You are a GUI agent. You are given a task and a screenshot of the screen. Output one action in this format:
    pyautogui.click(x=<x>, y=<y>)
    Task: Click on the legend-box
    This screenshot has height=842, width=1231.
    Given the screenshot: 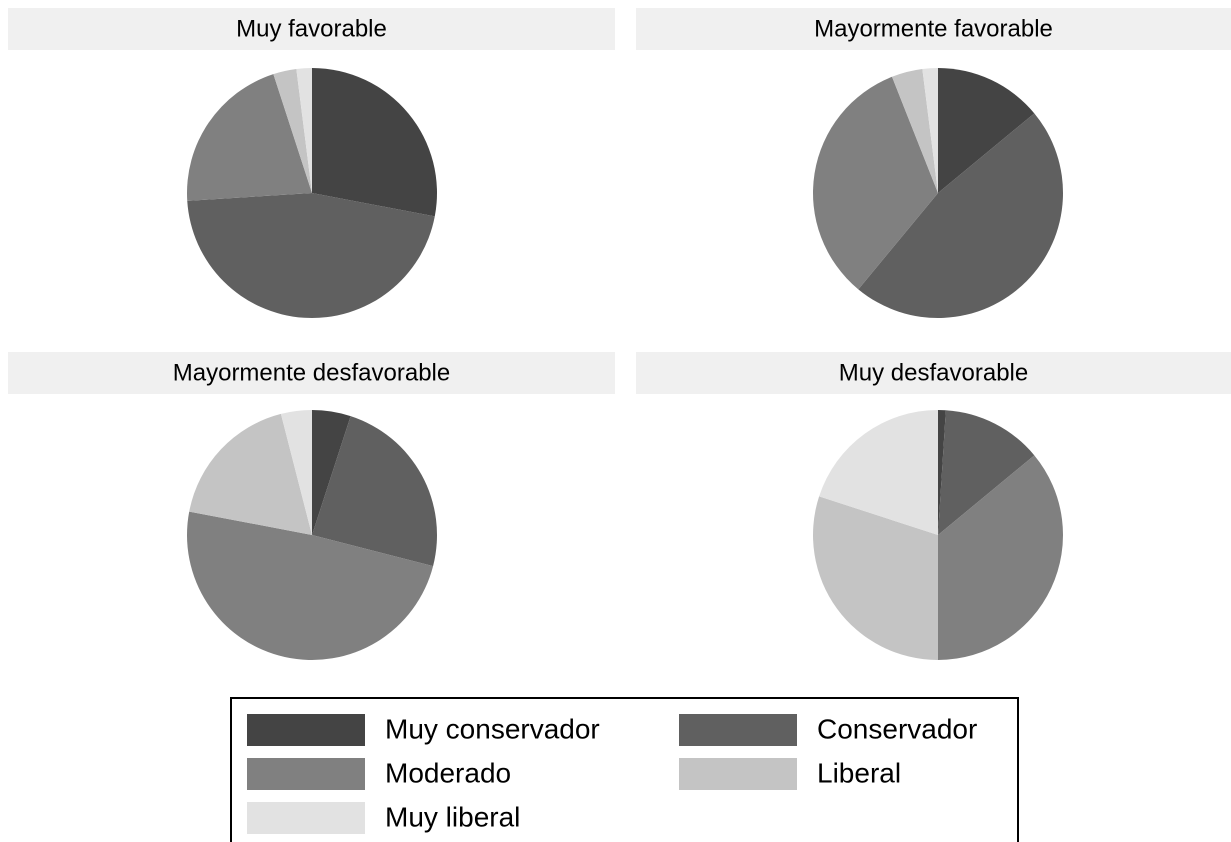 What is the action you would take?
    pyautogui.click(x=624, y=769)
    